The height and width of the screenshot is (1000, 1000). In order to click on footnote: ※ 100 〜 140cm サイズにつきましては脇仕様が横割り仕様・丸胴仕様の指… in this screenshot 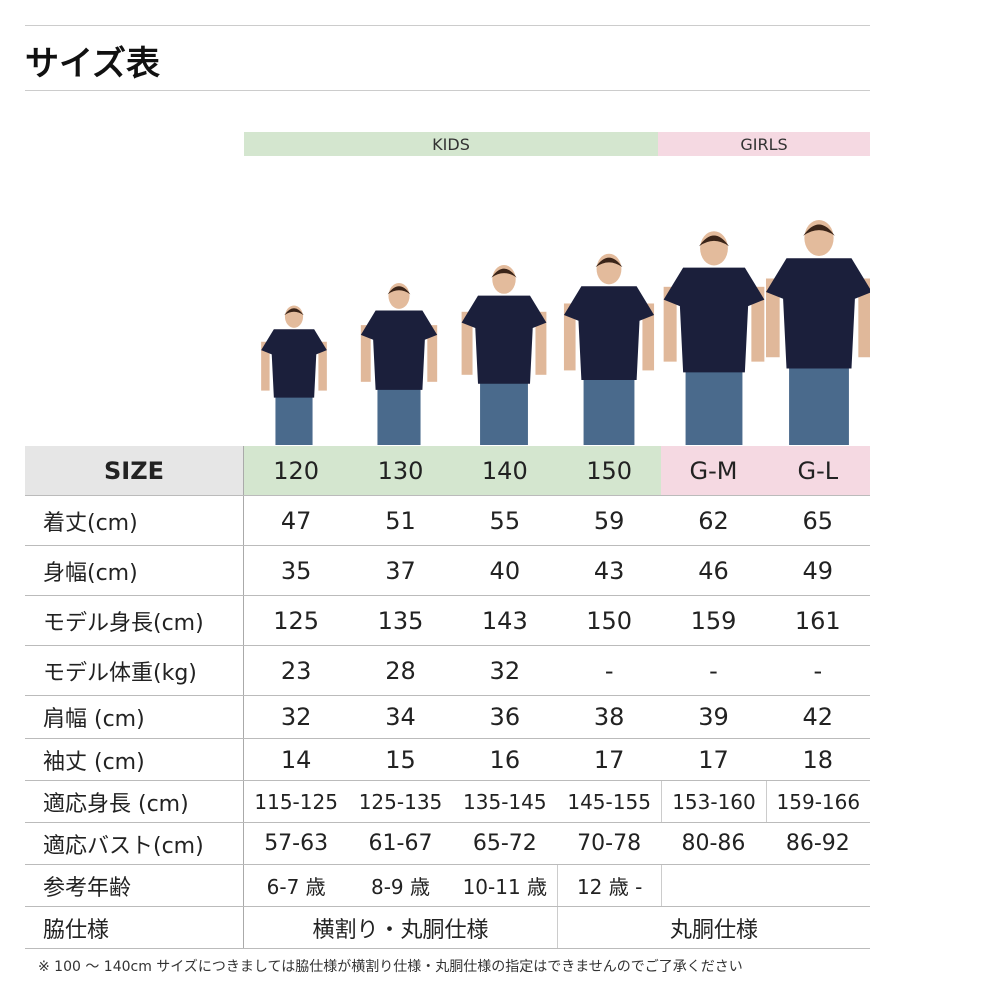, I will do `click(390, 967)`.